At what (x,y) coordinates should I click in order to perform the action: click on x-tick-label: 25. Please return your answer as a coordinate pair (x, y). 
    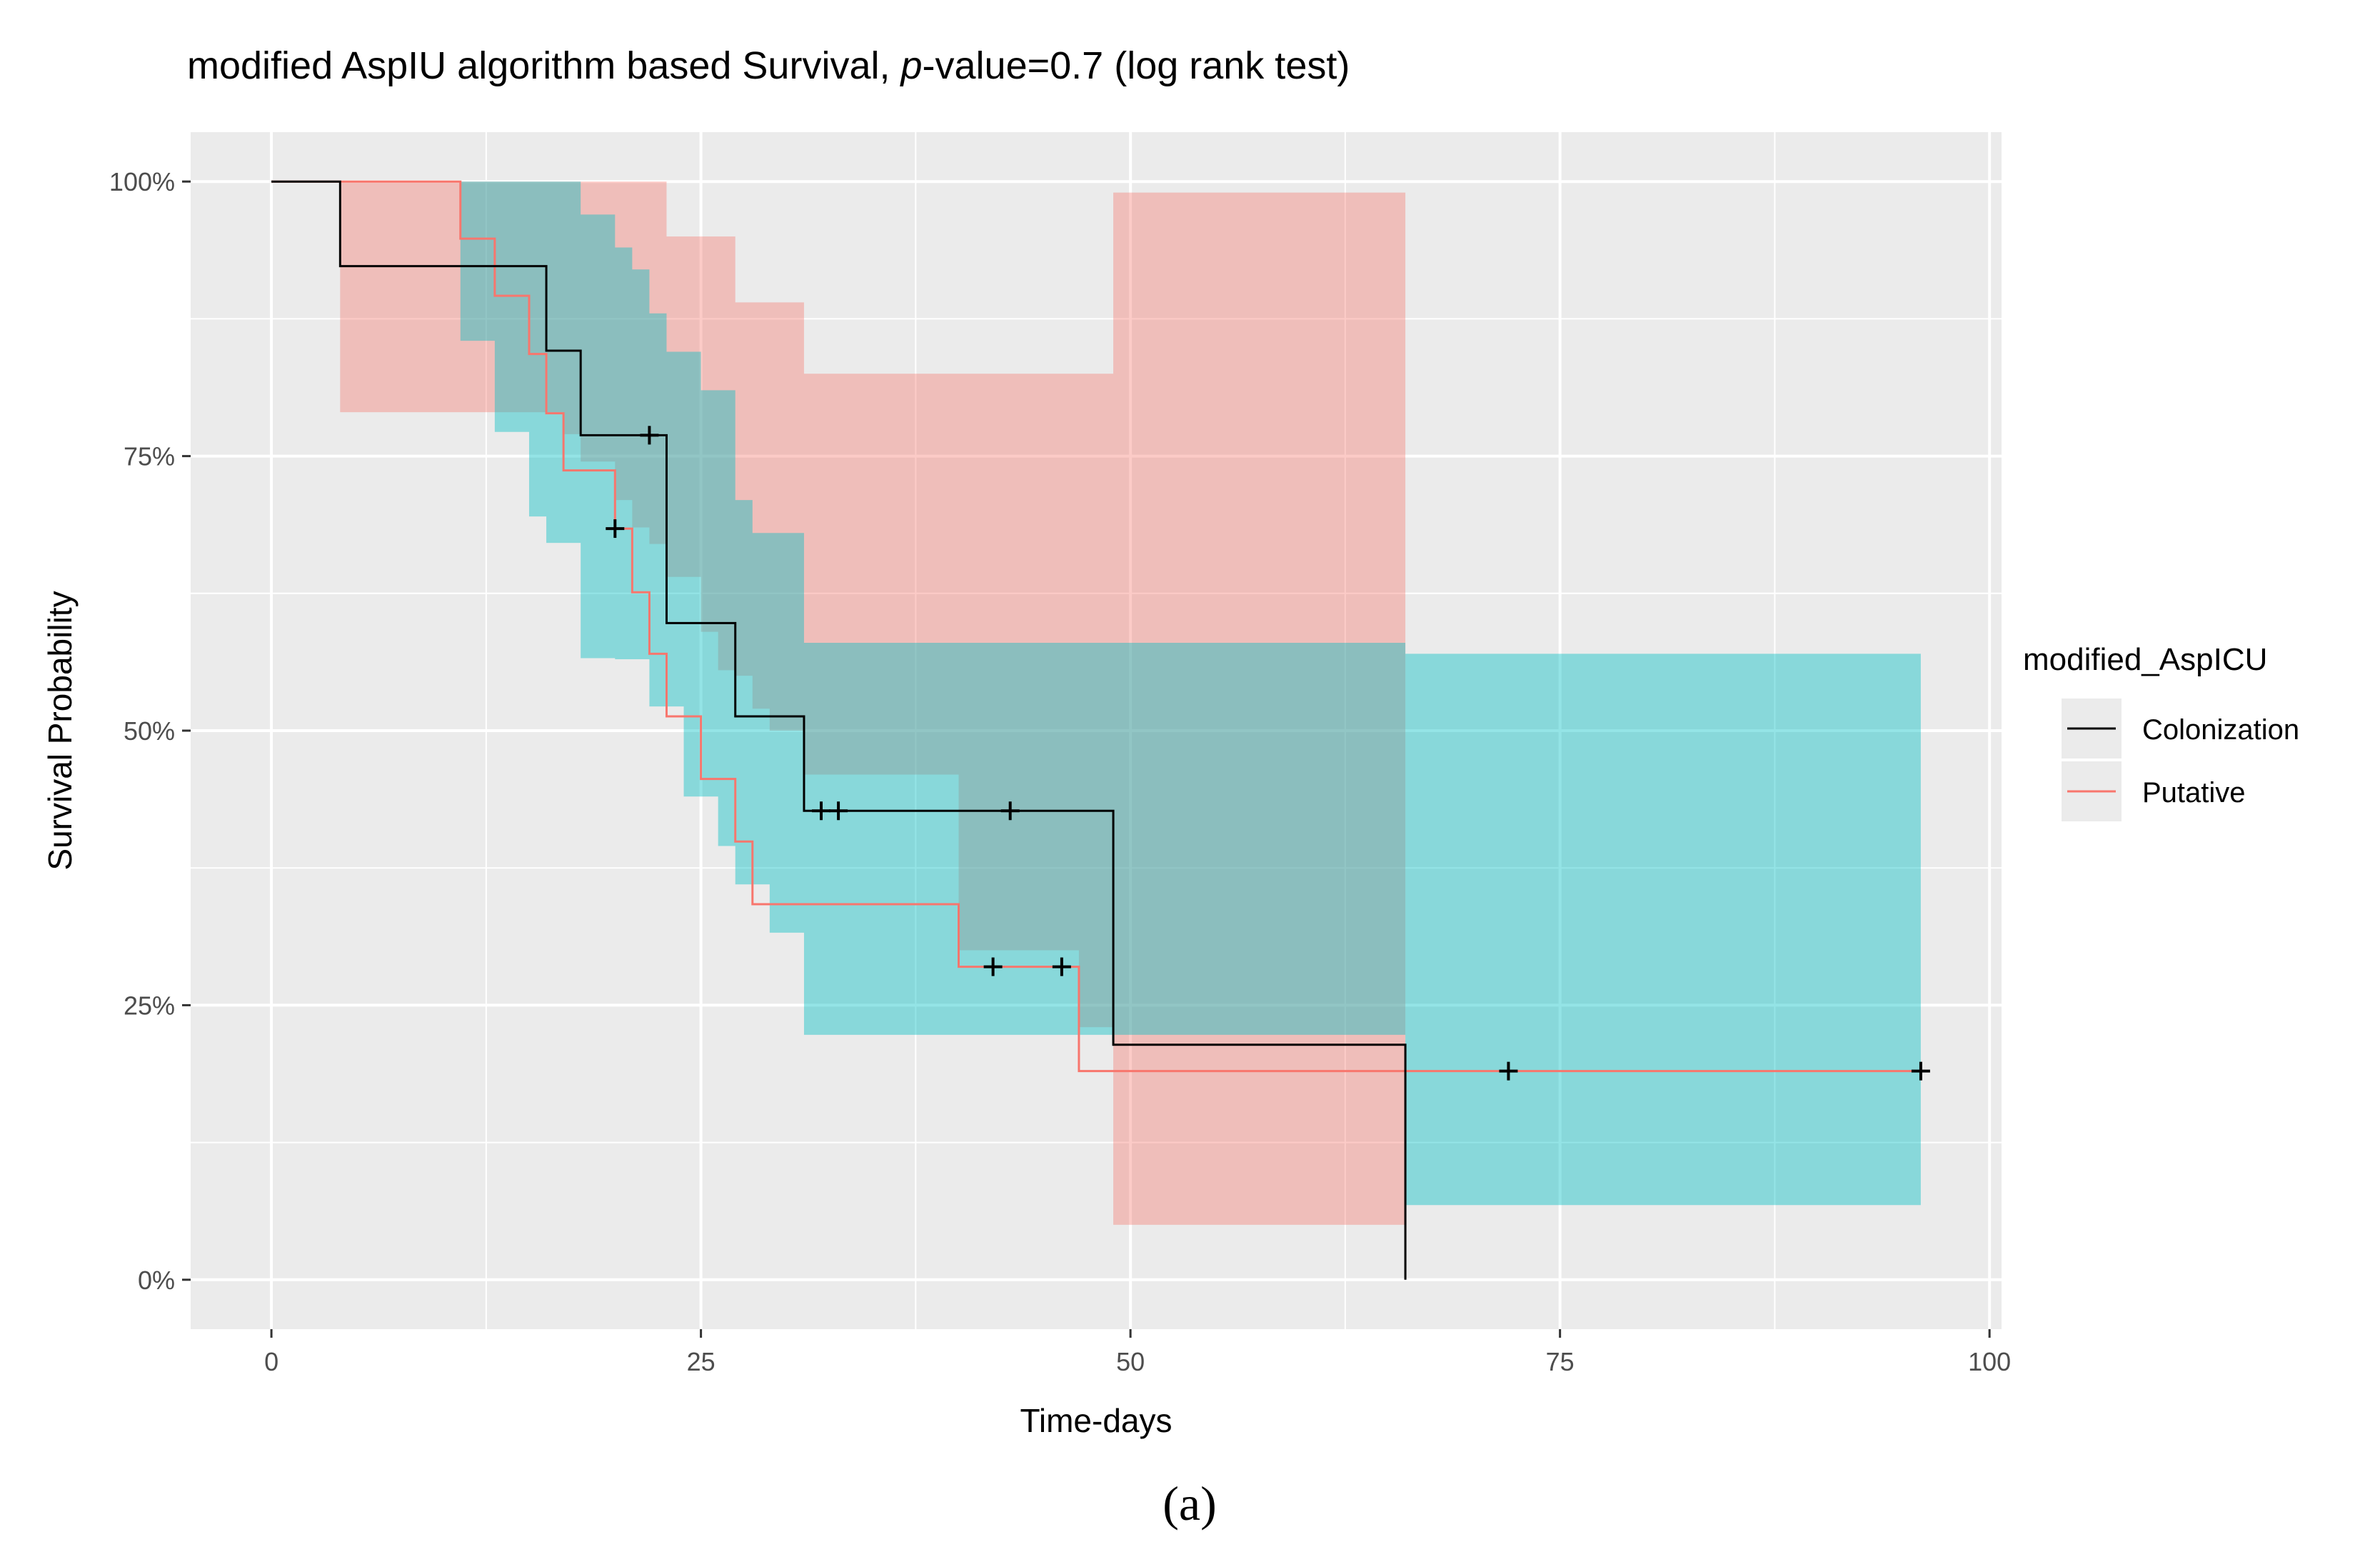
    Looking at the image, I should click on (701, 1361).